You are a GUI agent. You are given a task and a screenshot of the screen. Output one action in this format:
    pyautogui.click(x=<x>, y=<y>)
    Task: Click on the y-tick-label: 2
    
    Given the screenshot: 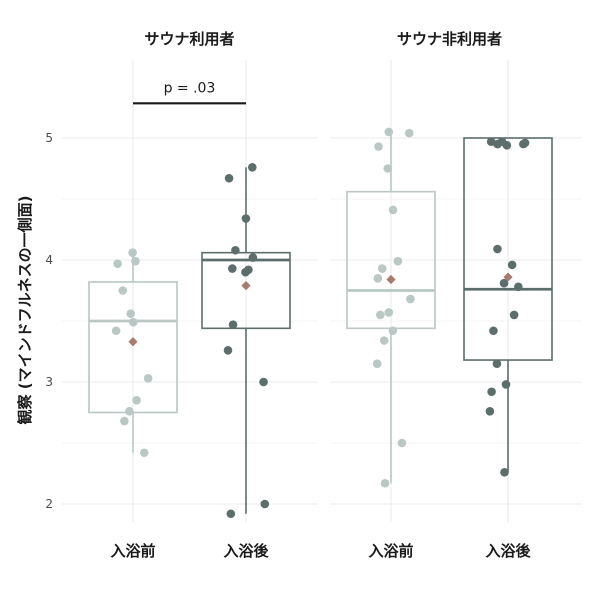 What is the action you would take?
    pyautogui.click(x=49, y=504)
    